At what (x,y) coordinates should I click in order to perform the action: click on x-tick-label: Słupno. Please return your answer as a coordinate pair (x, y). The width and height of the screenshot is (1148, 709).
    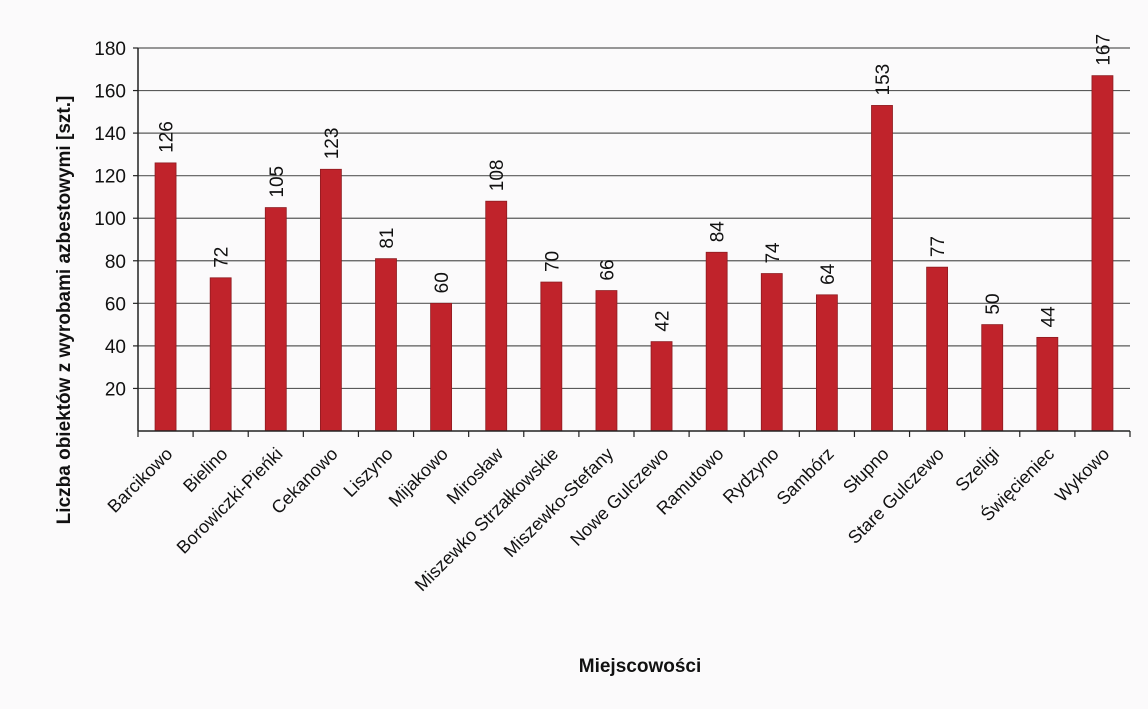
    Looking at the image, I should click on (866, 471).